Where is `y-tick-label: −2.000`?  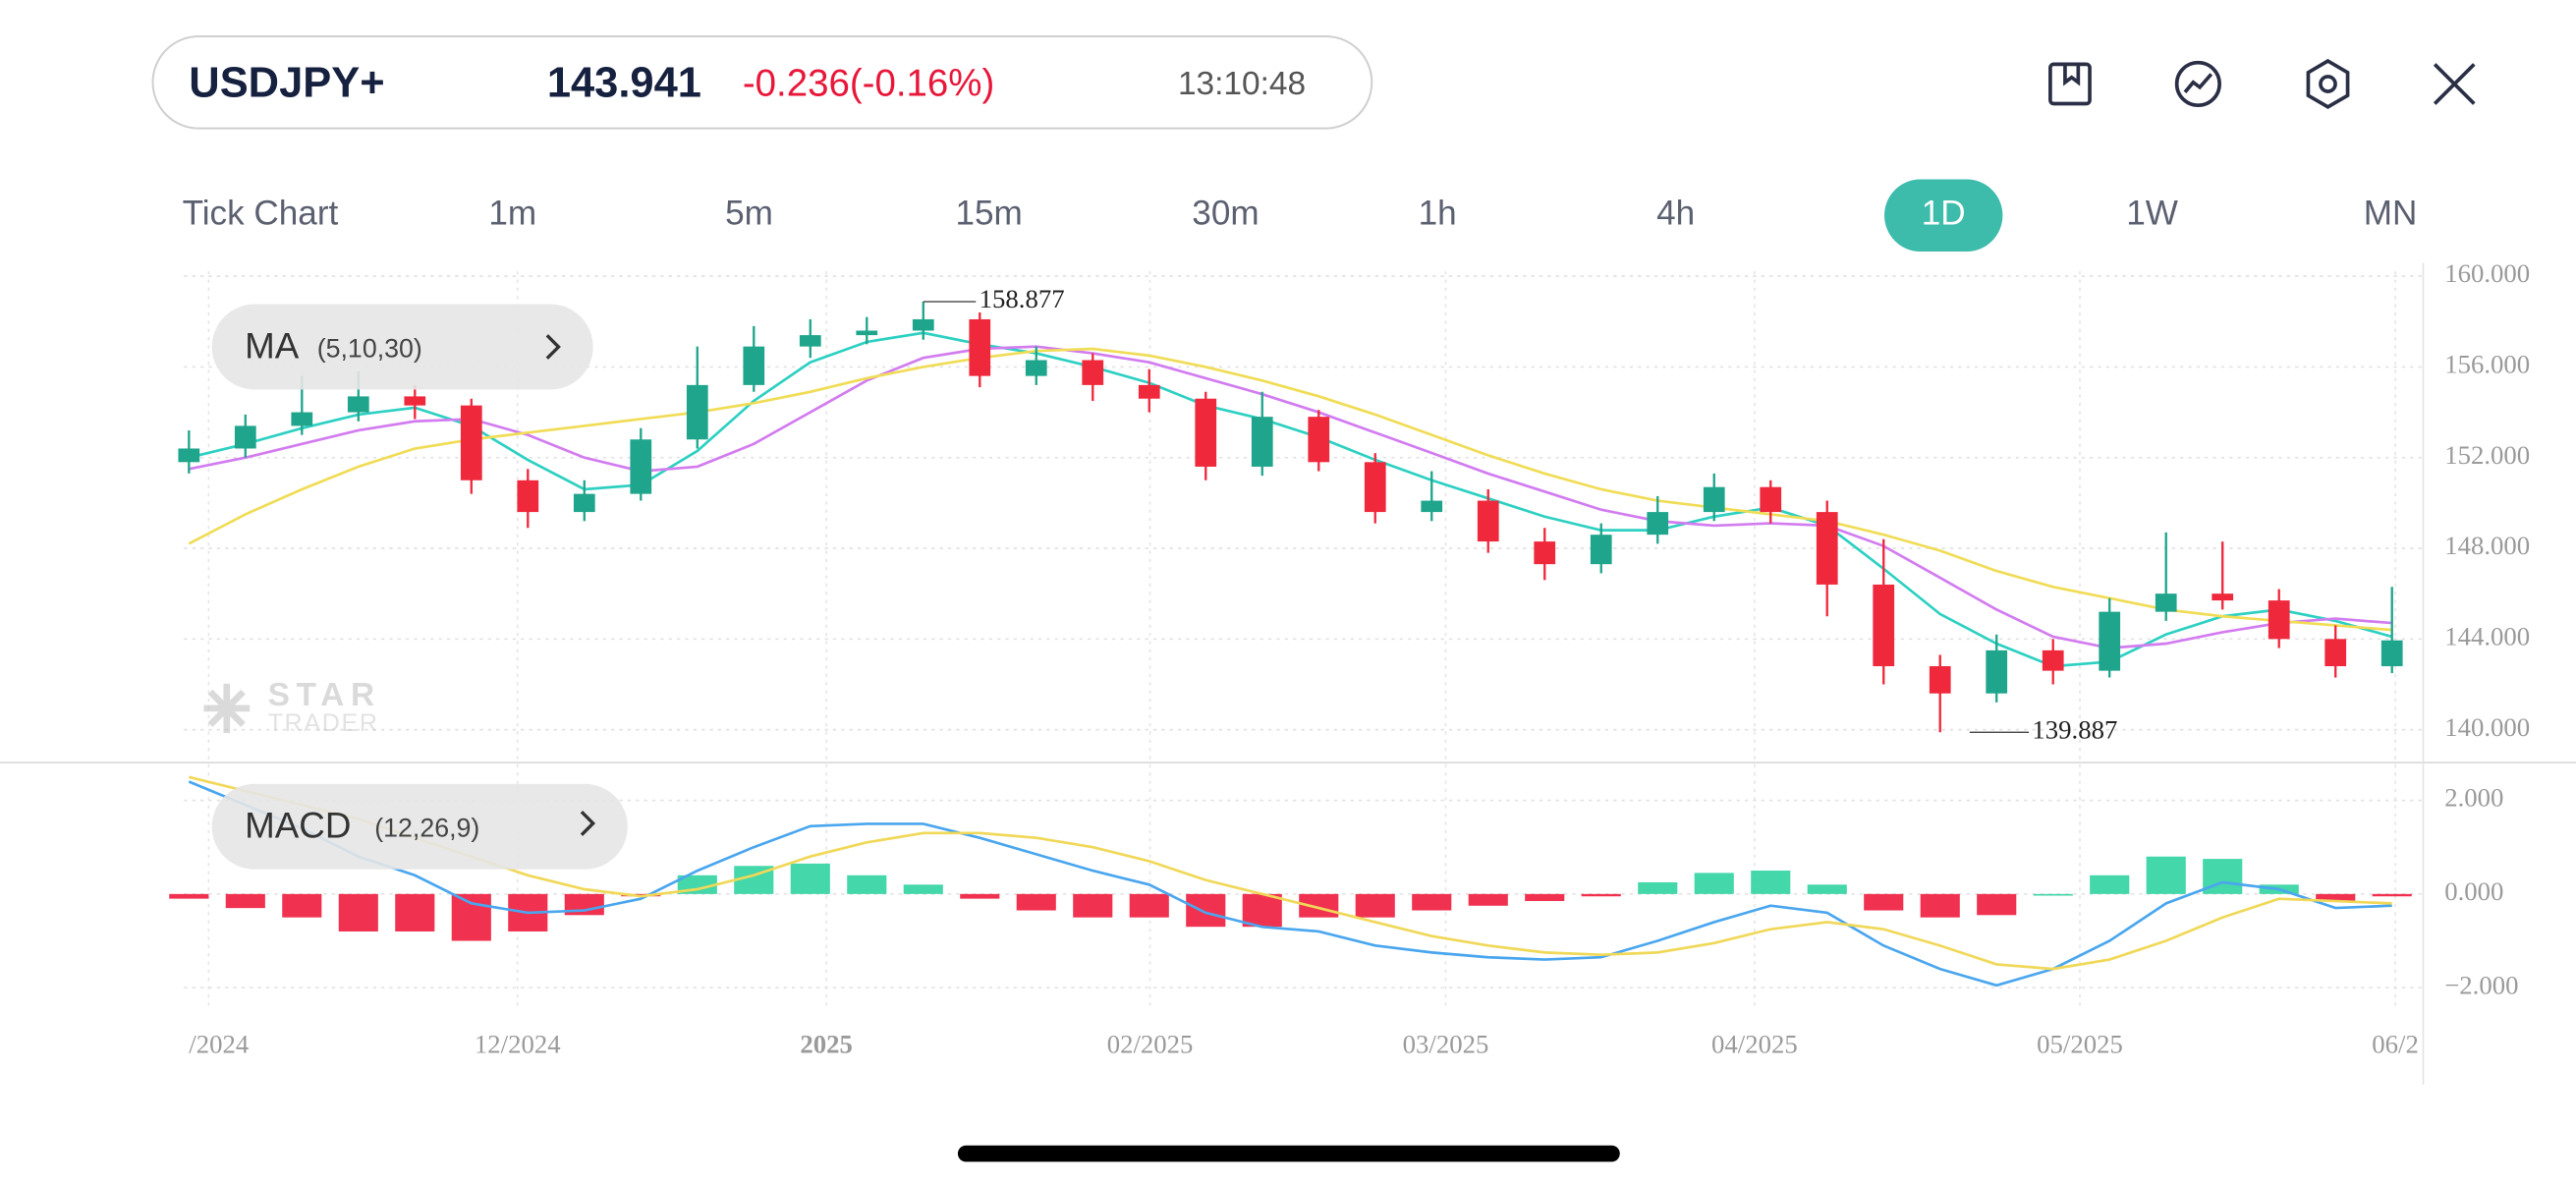 y-tick-label: −2.000 is located at coordinates (2481, 985).